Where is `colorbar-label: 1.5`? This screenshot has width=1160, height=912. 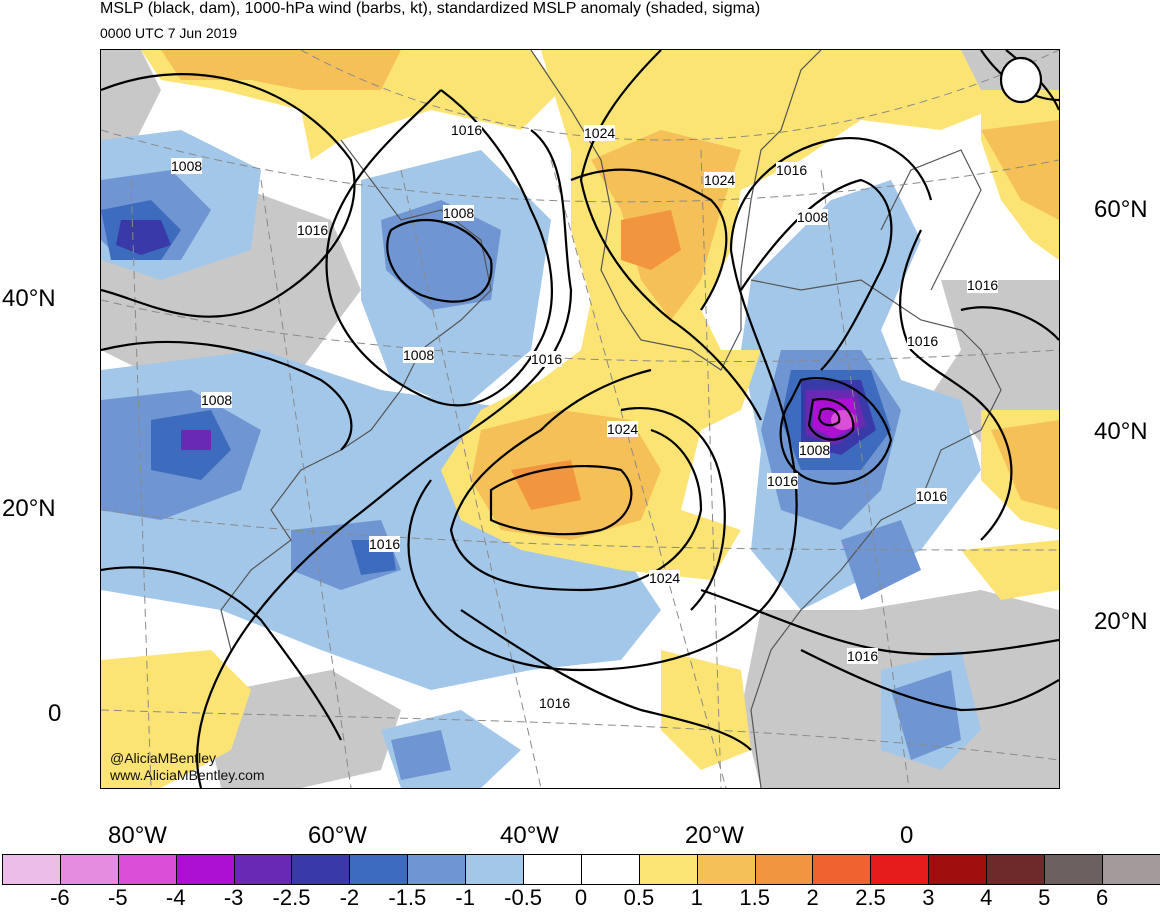 colorbar-label: 1.5 is located at coordinates (754, 897).